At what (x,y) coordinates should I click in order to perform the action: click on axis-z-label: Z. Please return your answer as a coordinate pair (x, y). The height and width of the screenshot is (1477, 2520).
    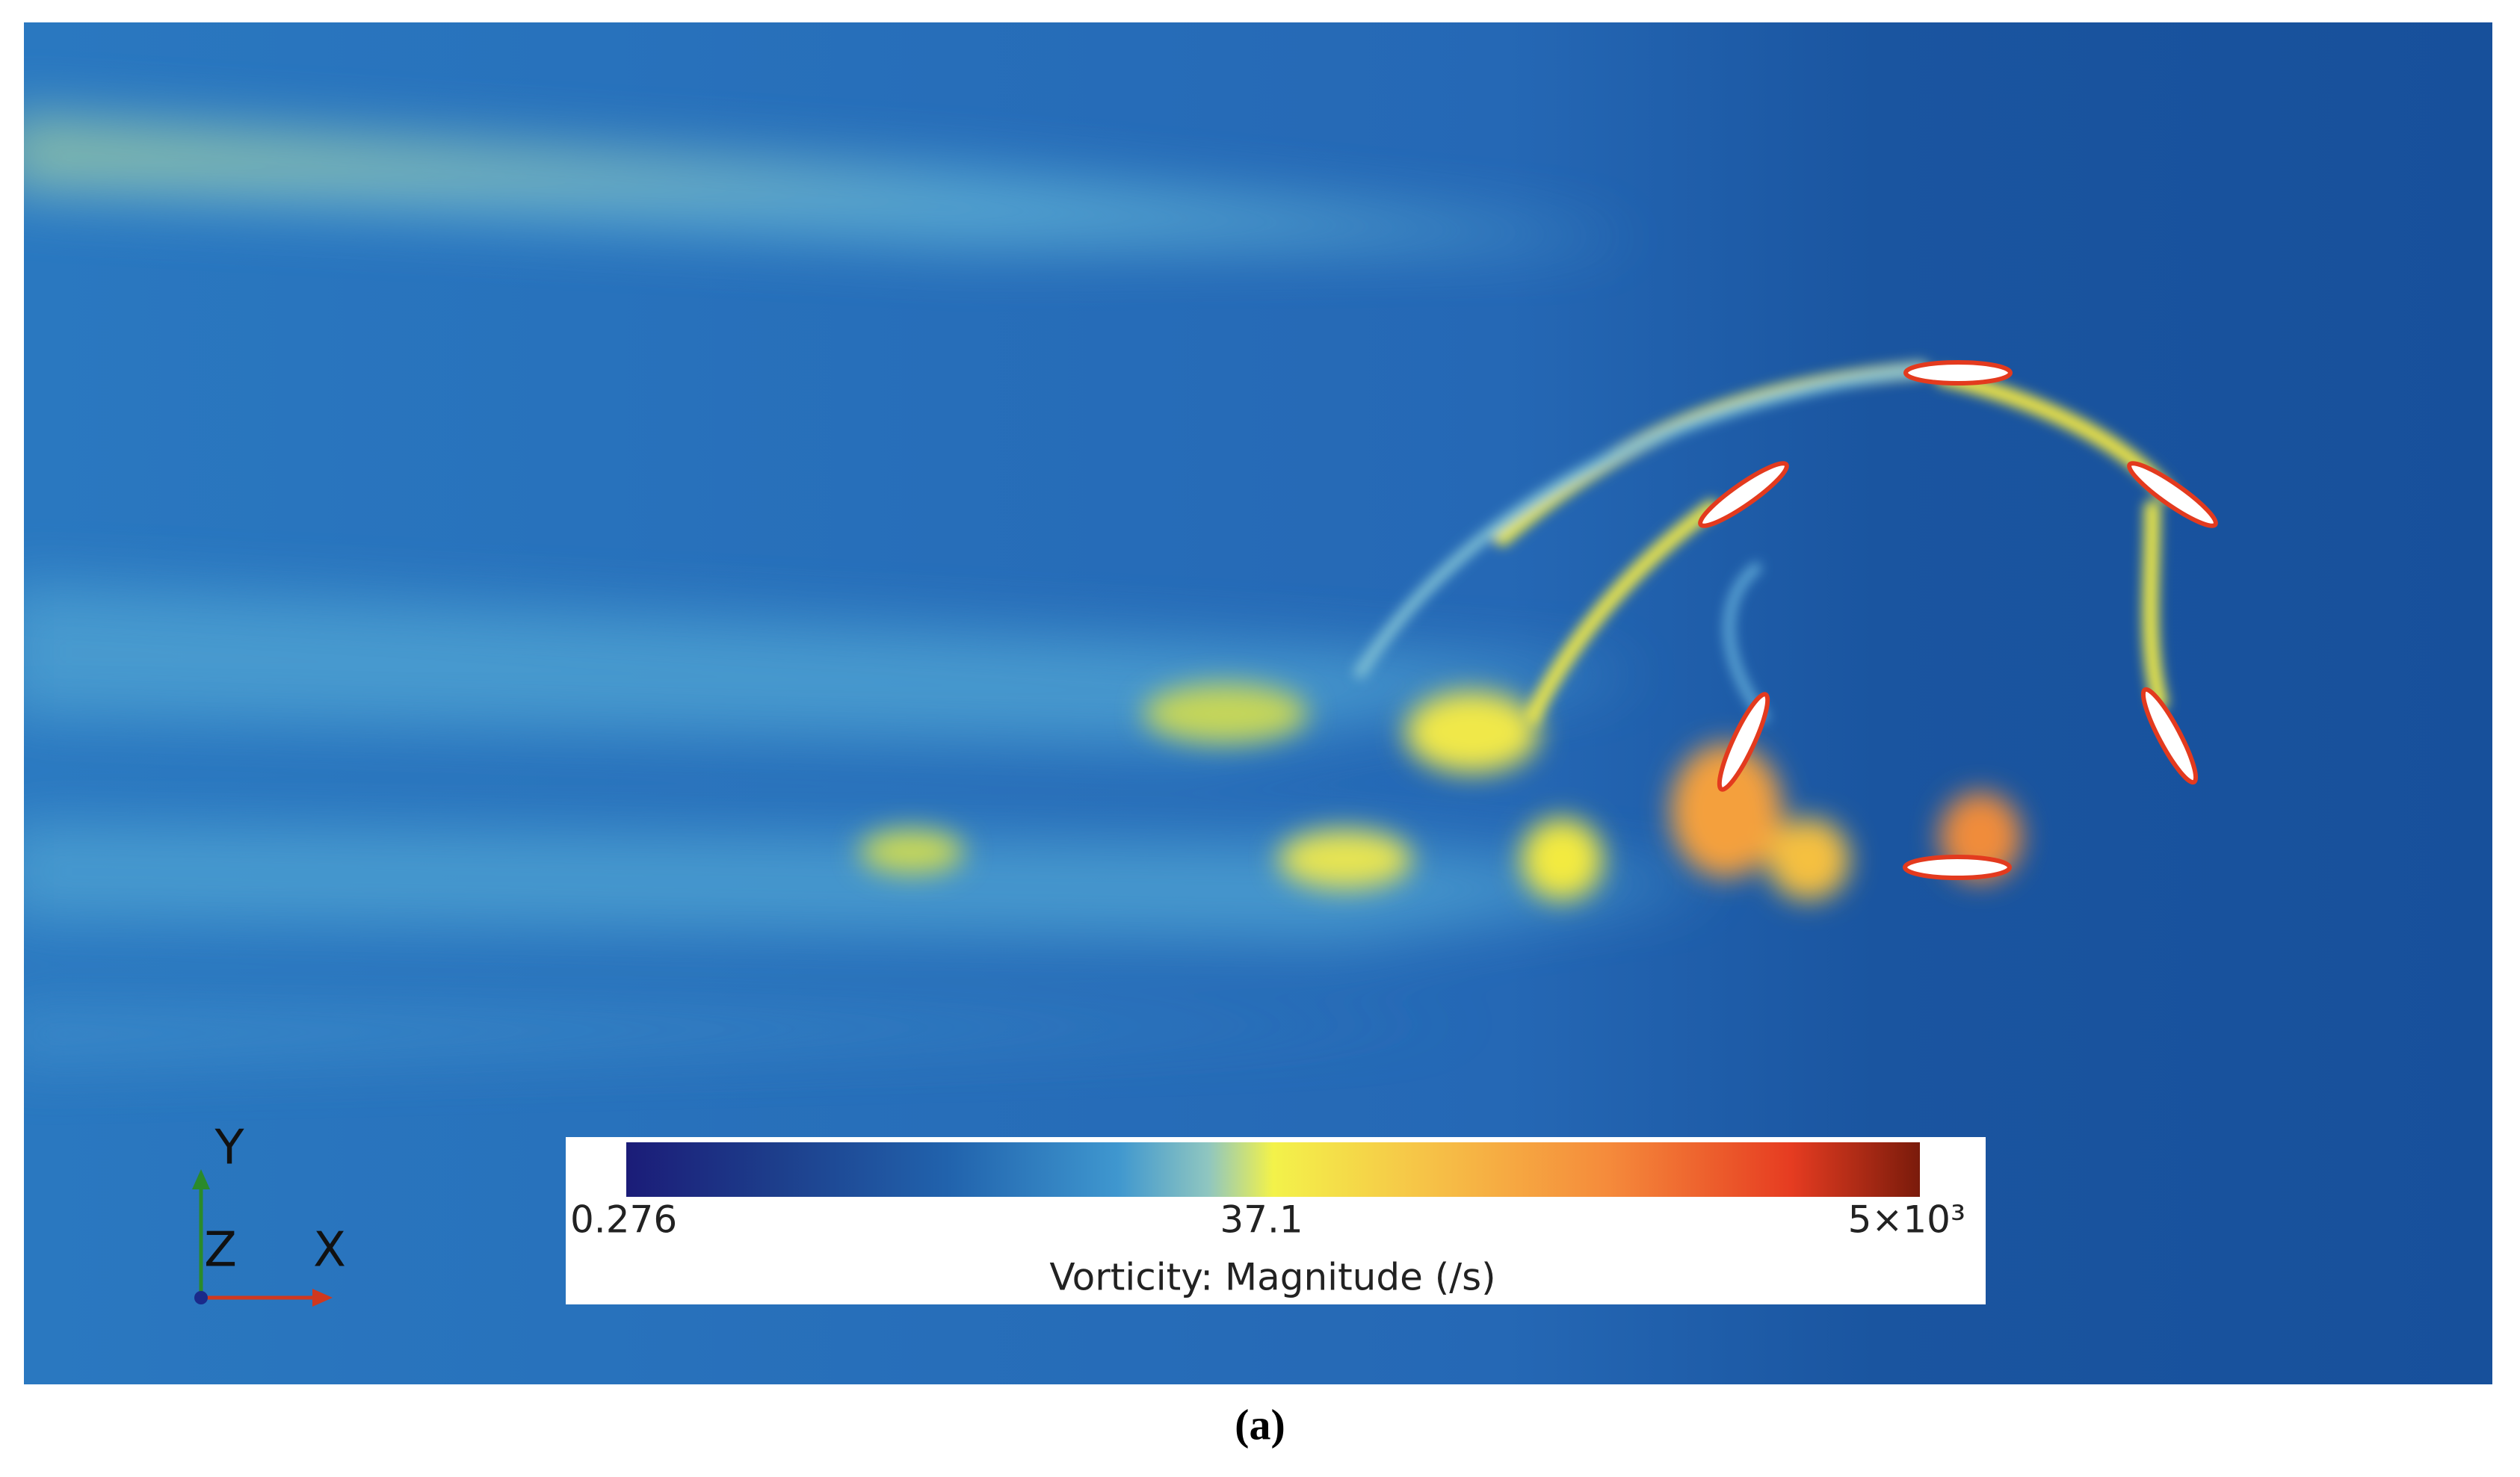
    Looking at the image, I should click on (220, 1250).